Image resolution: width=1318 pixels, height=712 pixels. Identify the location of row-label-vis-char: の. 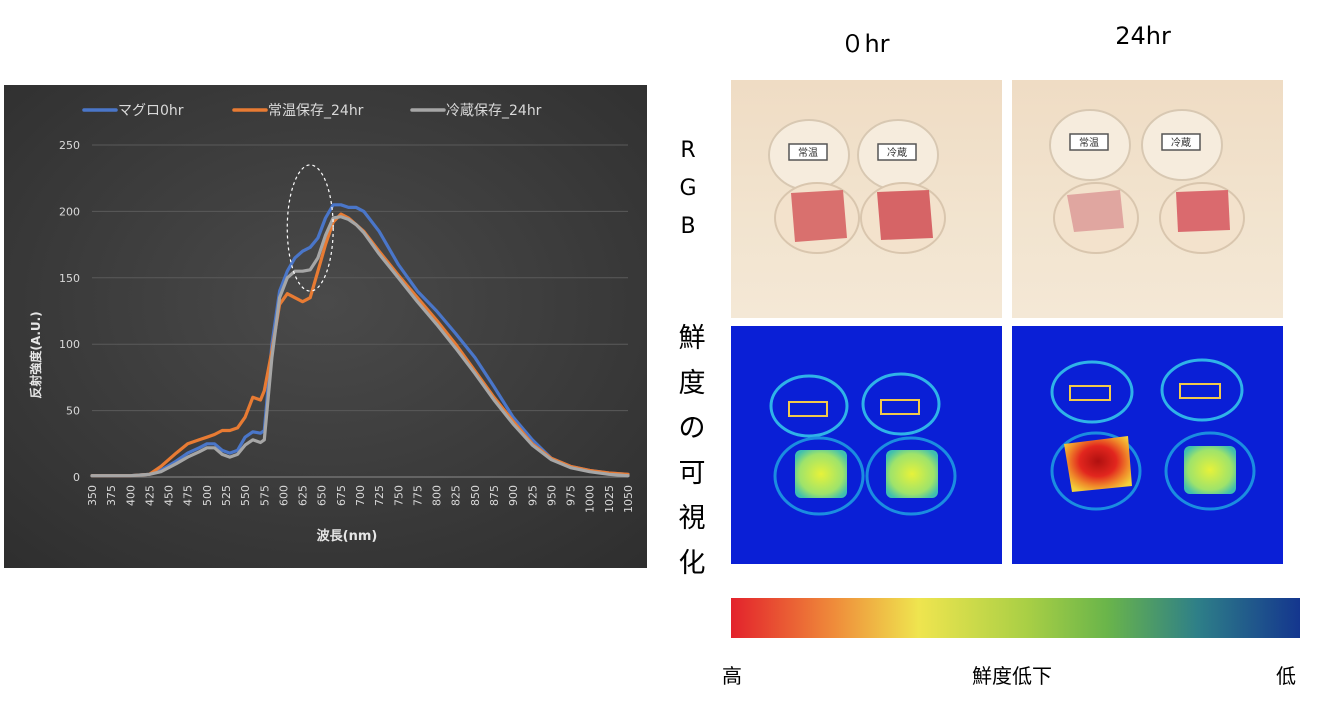
(692, 428).